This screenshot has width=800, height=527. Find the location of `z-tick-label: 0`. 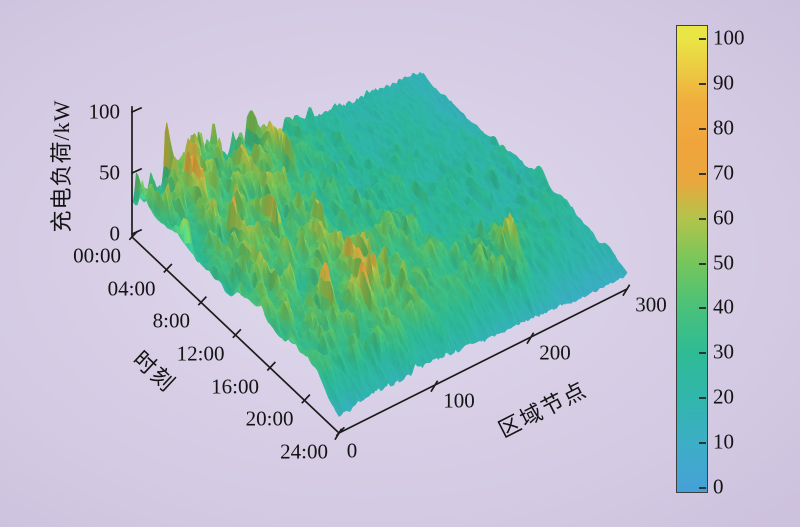

z-tick-label: 0 is located at coordinates (115, 233).